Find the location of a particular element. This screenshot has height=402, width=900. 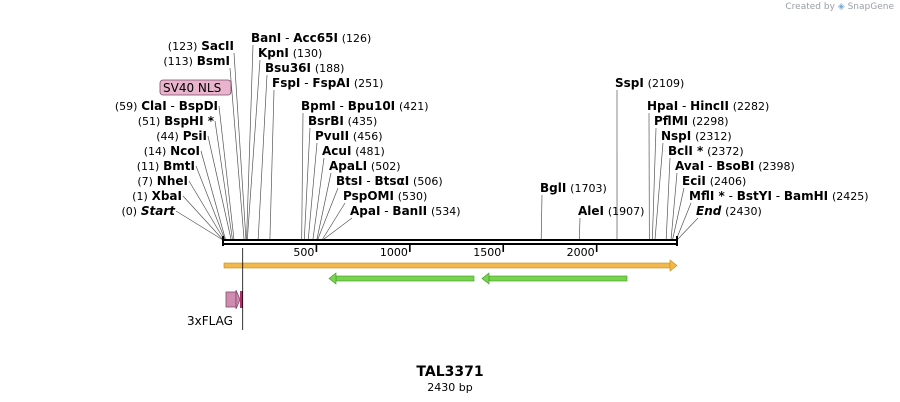

site-label-bpmi: BpmI - Bpu10I (421) is located at coordinates (365, 106).